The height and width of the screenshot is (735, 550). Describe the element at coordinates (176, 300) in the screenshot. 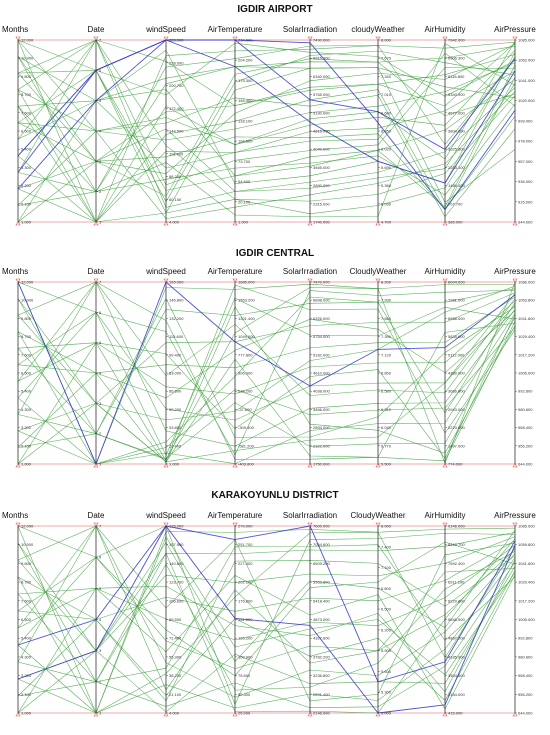

I see `tick-label: 146.800` at that location.